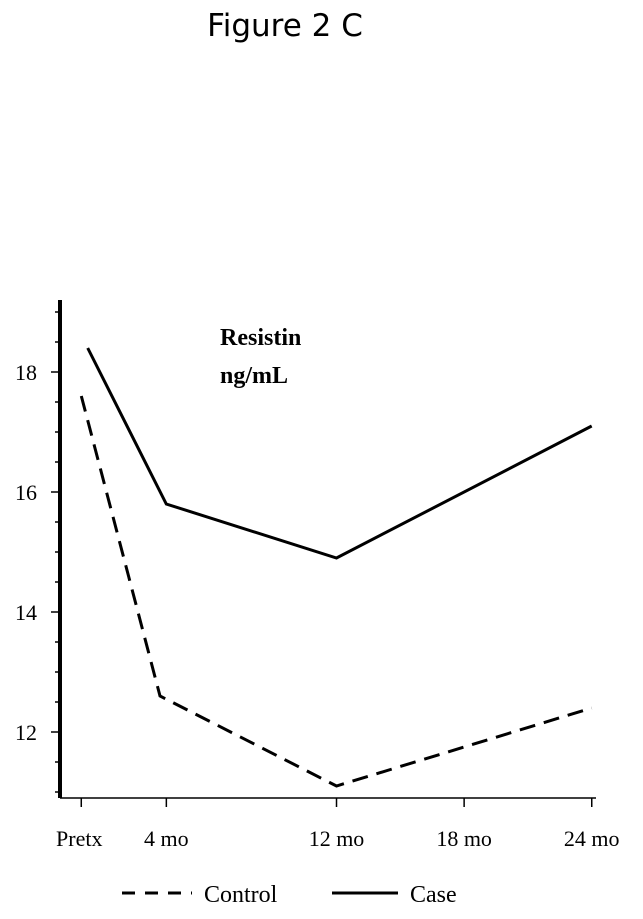 Image resolution: width=643 pixels, height=919 pixels. Describe the element at coordinates (26, 612) in the screenshot. I see `y-tick-label: 14` at that location.